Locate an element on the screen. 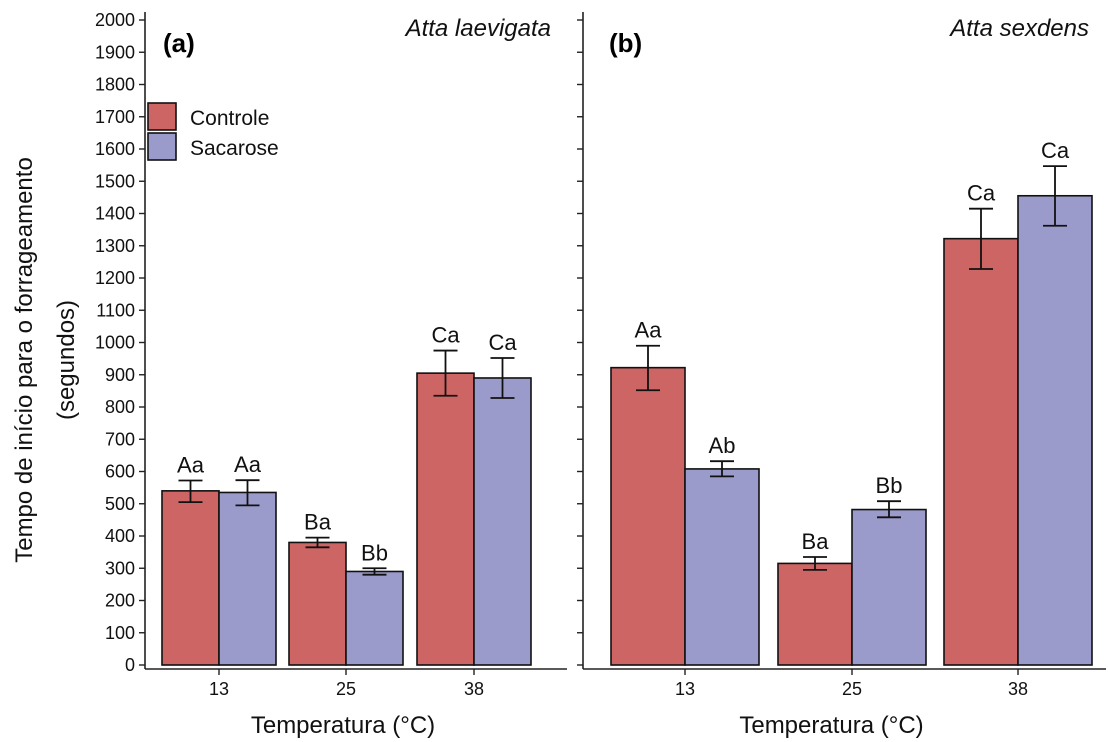 Image resolution: width=1108 pixels, height=742 pixels. y-axis-title-line-2: (segundos) is located at coordinates (66, 360).